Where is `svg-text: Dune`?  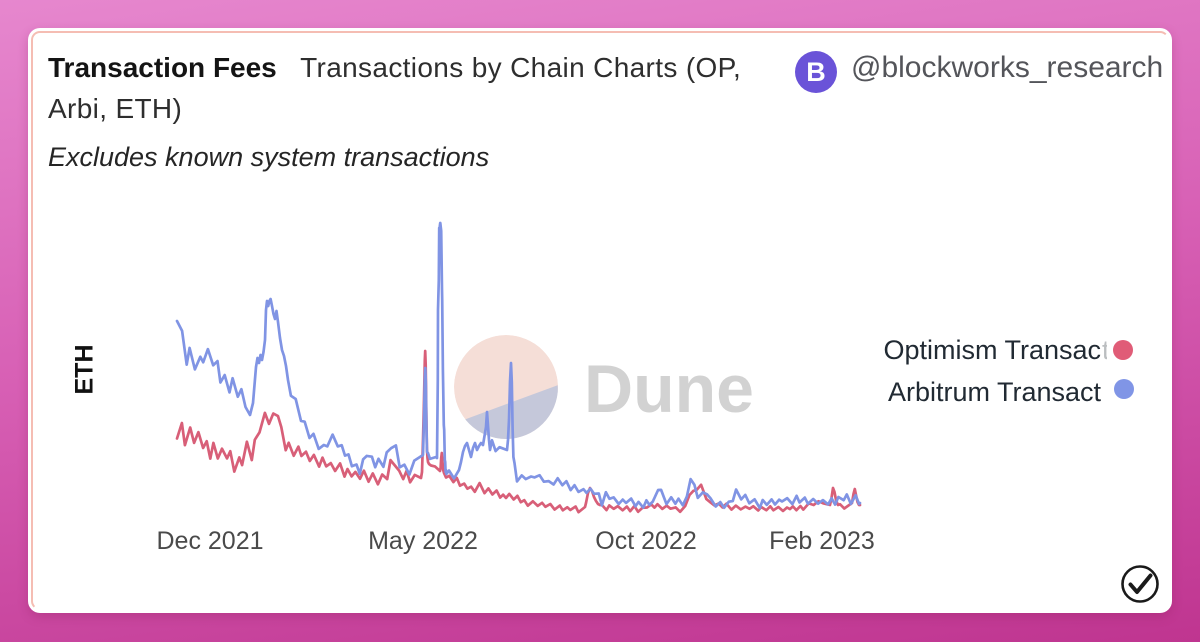 svg-text: Dune is located at coordinates (669, 389).